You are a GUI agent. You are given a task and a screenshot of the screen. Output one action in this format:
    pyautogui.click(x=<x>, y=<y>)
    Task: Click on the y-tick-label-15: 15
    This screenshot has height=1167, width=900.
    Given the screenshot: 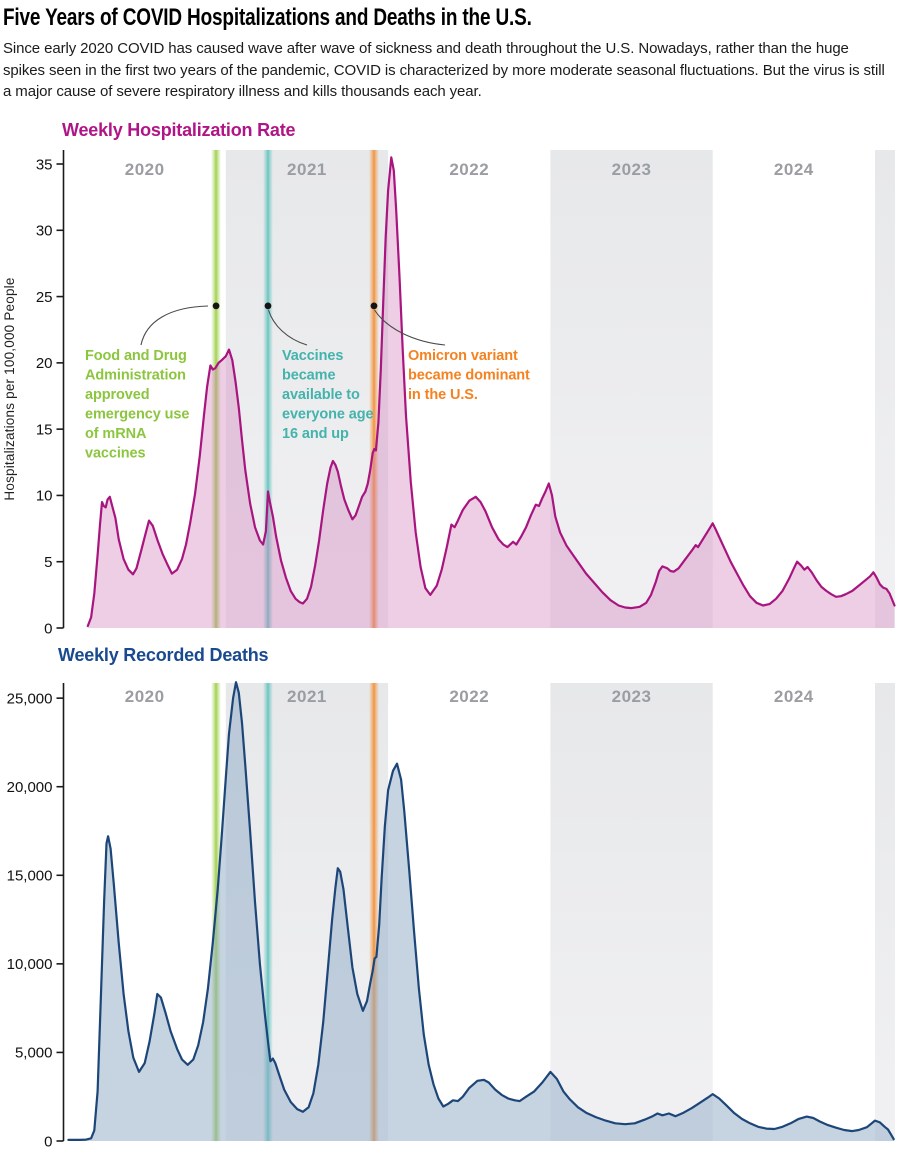 What is the action you would take?
    pyautogui.click(x=44, y=429)
    